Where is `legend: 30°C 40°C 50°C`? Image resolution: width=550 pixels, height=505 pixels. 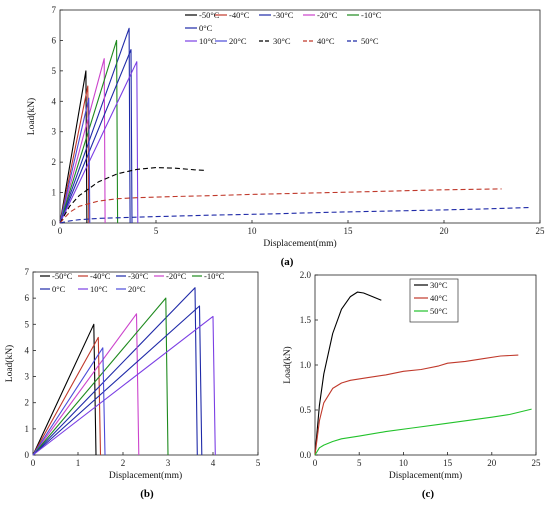 legend: 30°C 40°C 50°C is located at coordinates (434, 300).